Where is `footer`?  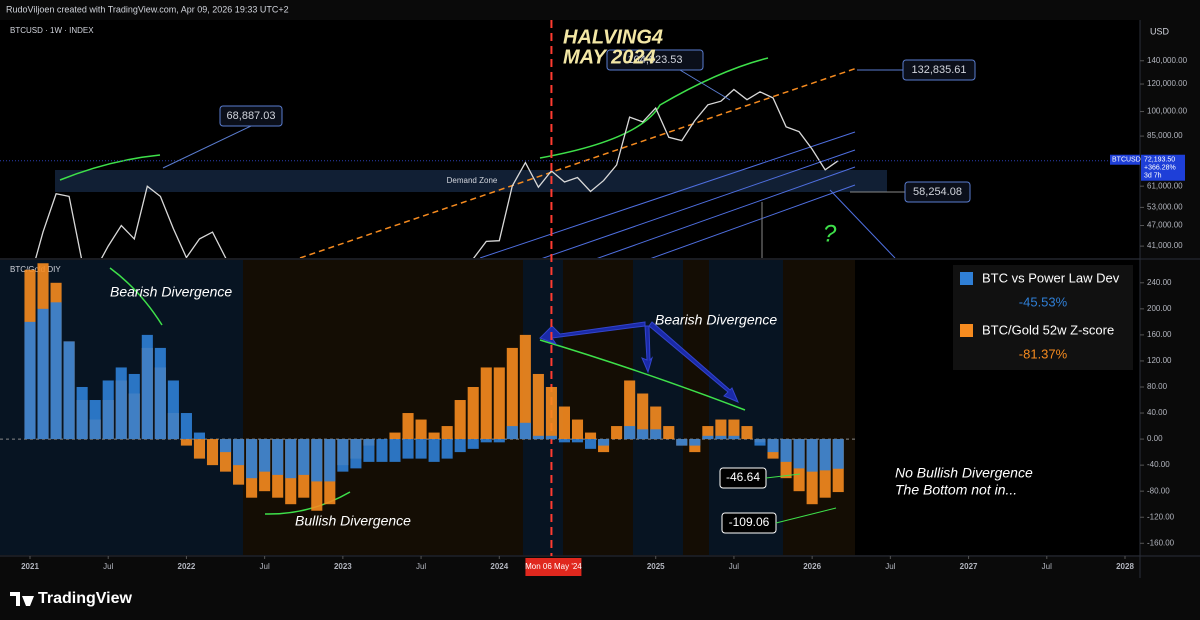
footer is located at coordinates (600, 600).